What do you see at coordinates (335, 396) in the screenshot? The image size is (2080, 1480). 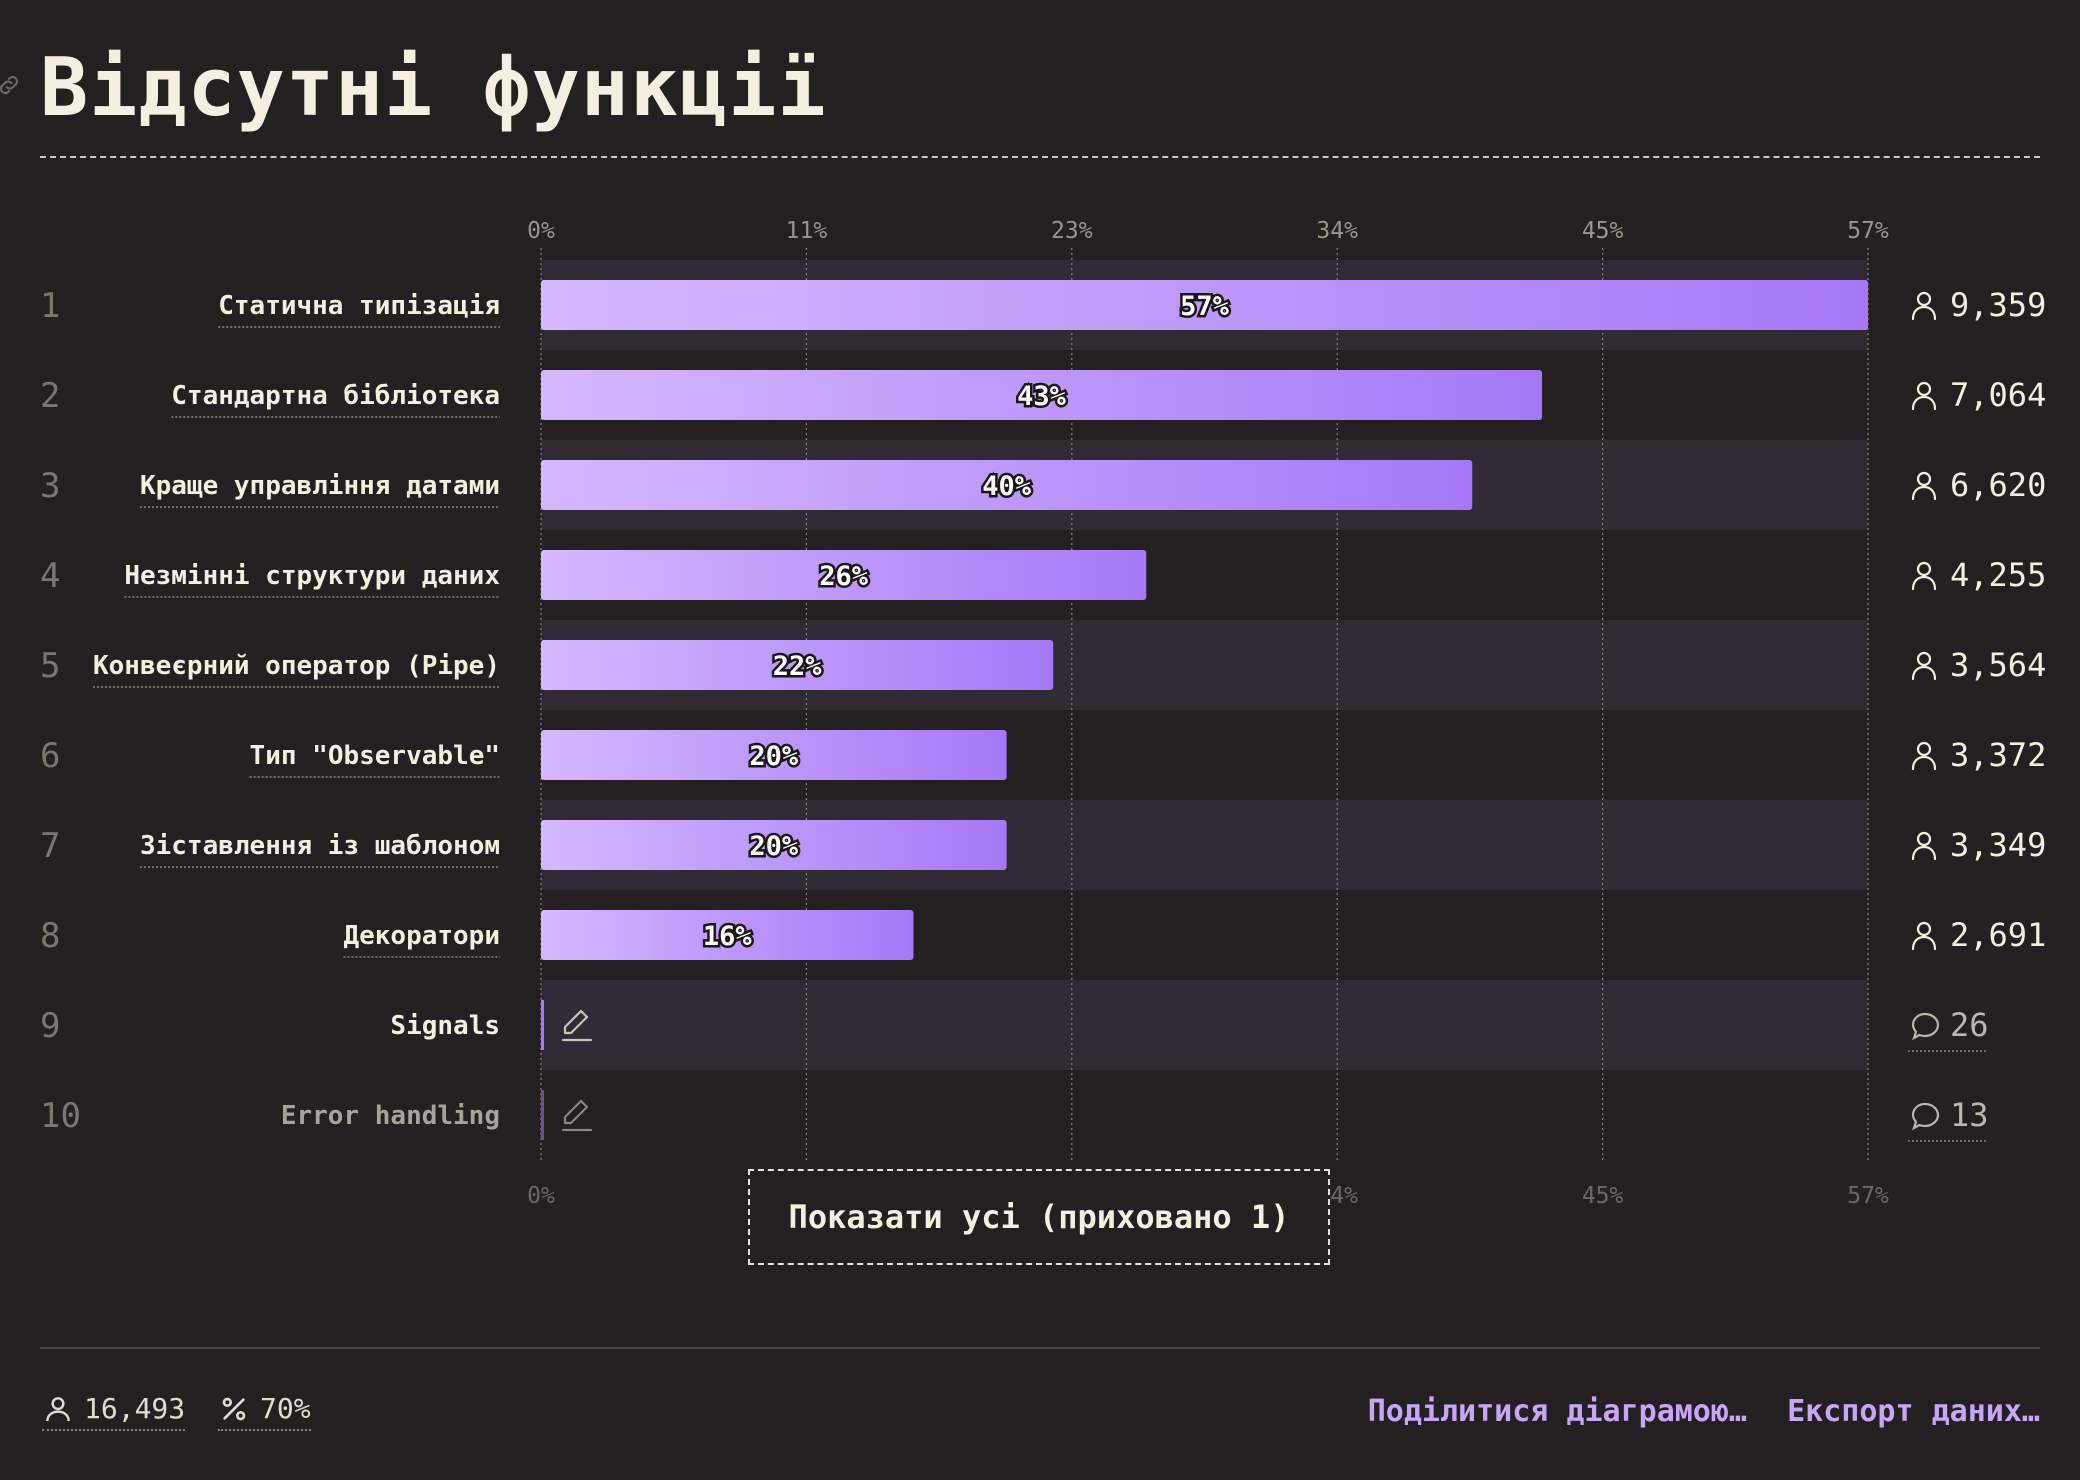 I see `category-label: Стандартна бібліотека` at bounding box center [335, 396].